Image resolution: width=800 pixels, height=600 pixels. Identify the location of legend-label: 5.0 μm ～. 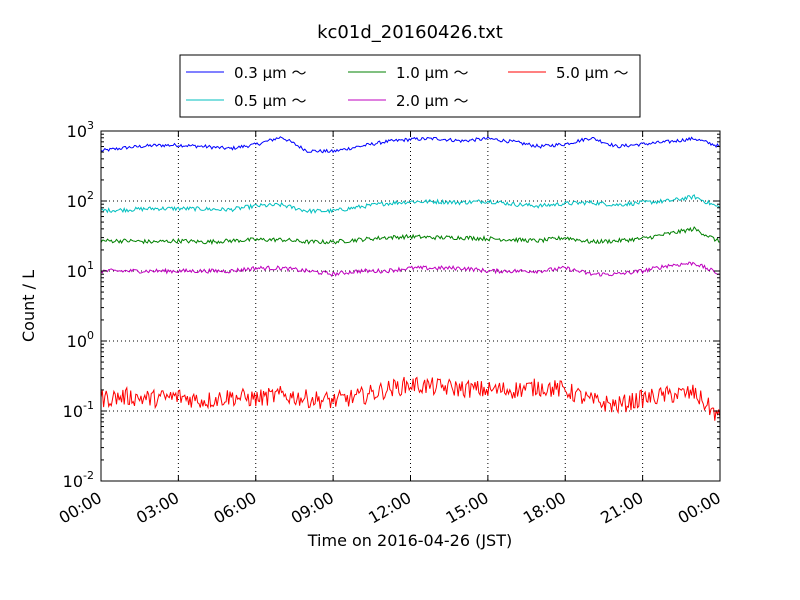
(592, 73).